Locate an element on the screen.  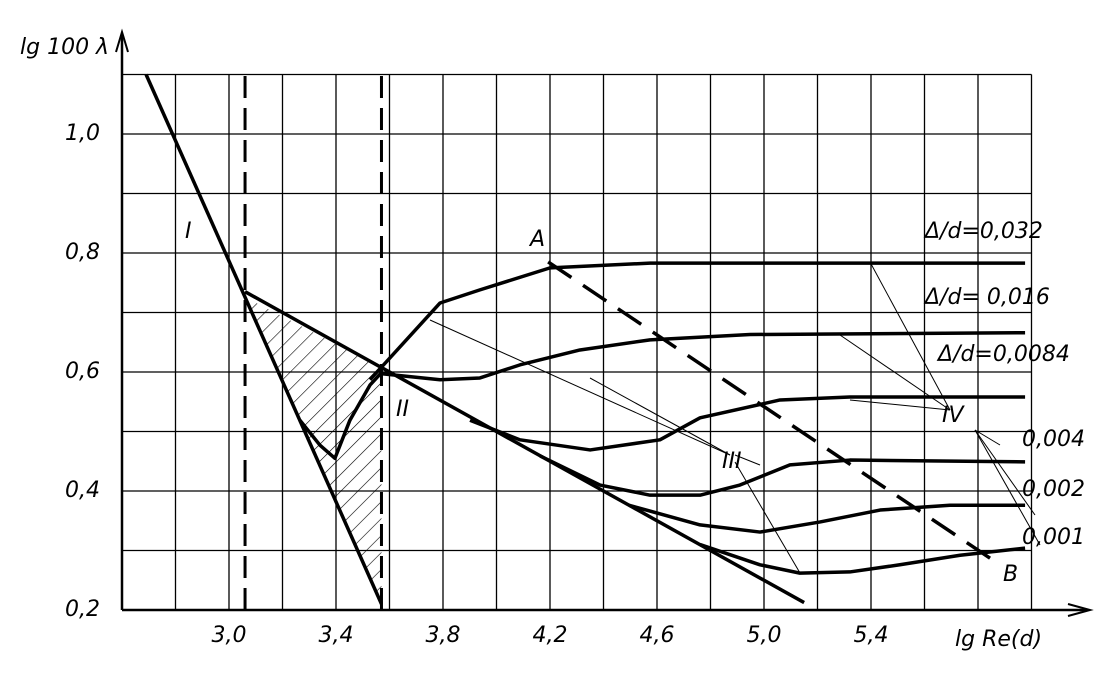
x-arrow is located at coordinates (1080, 610).